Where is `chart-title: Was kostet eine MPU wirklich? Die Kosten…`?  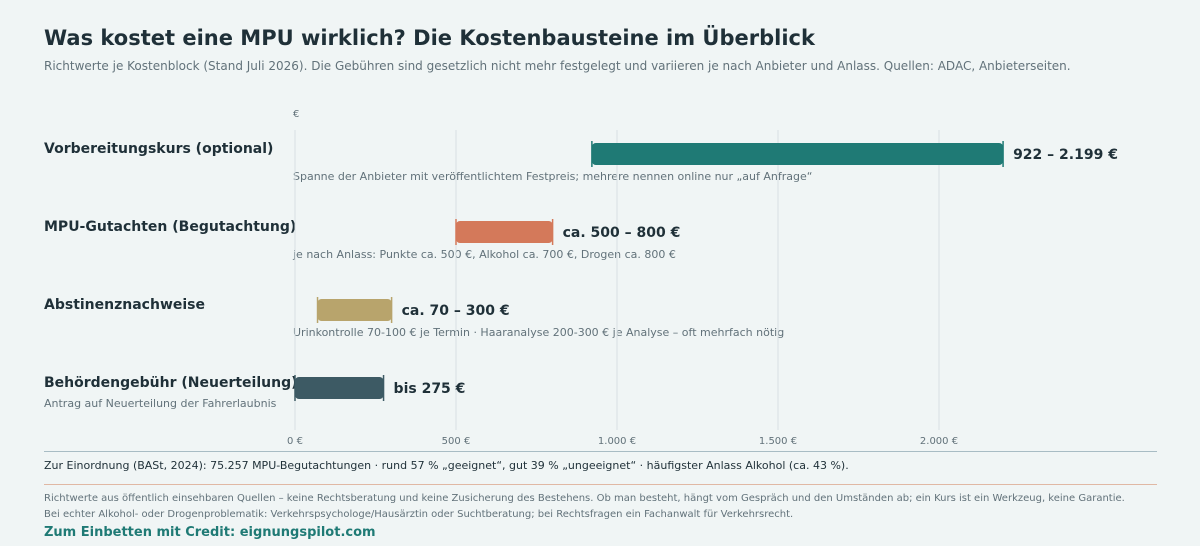
chart-title: Was kostet eine MPU wirklich? Die Kosten… is located at coordinates (429, 38).